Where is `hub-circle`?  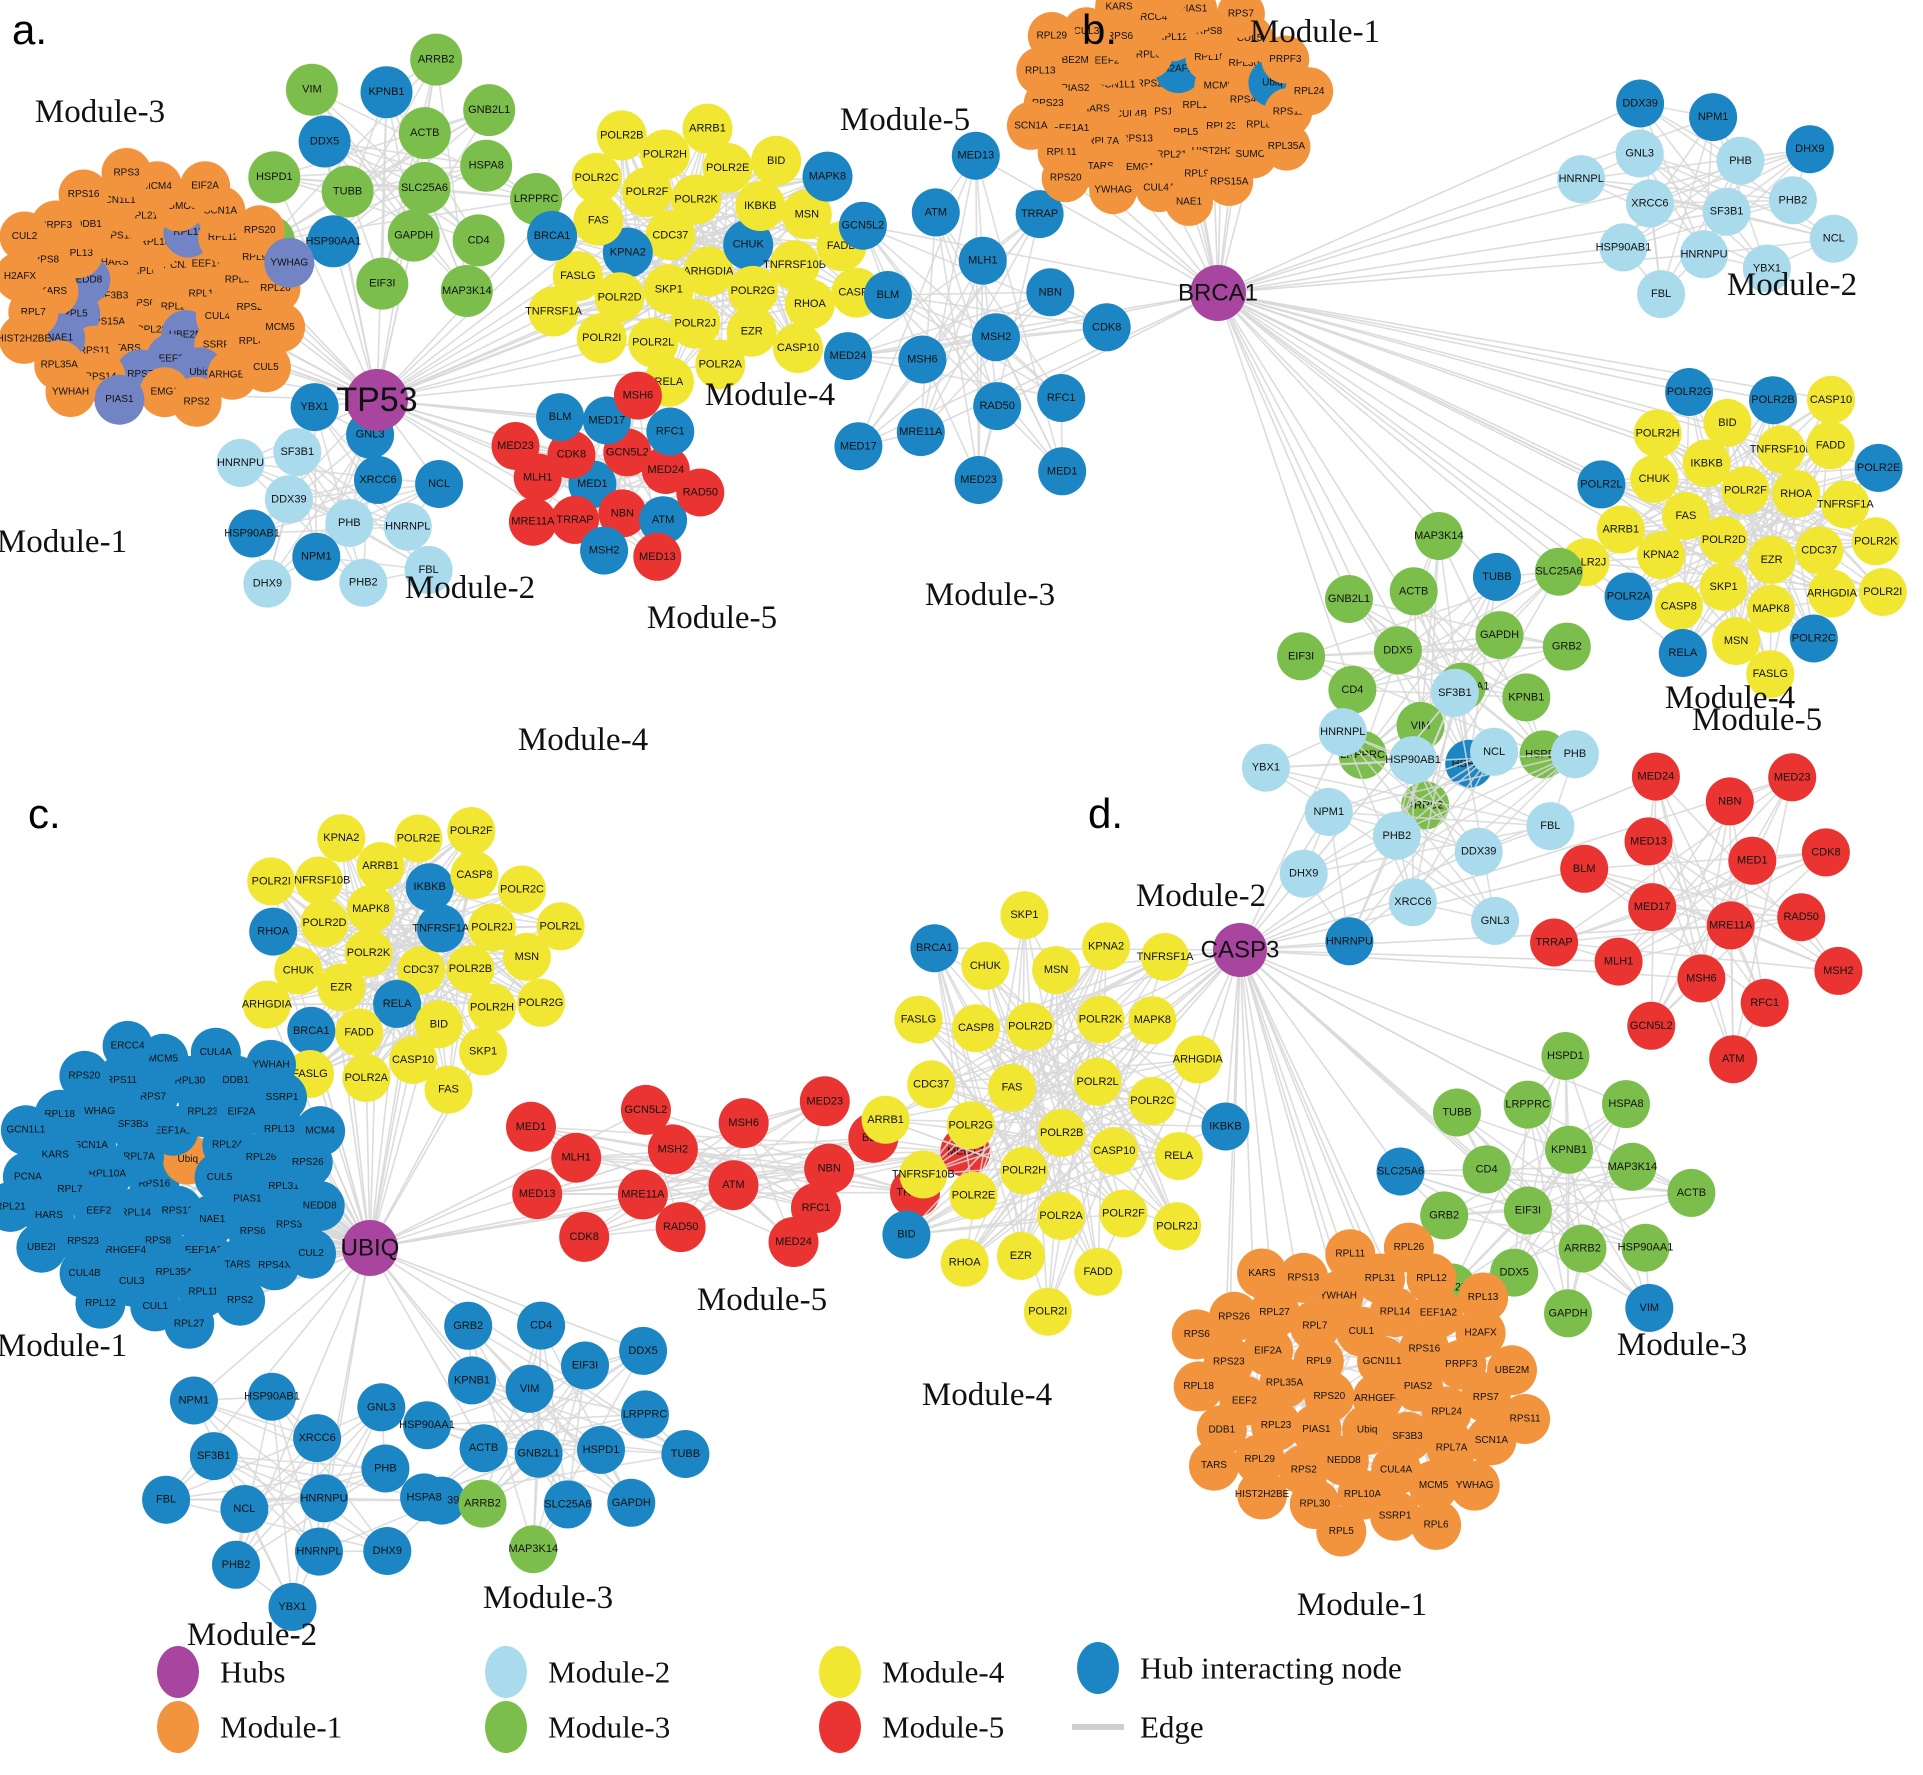 hub-circle is located at coordinates (370, 1248).